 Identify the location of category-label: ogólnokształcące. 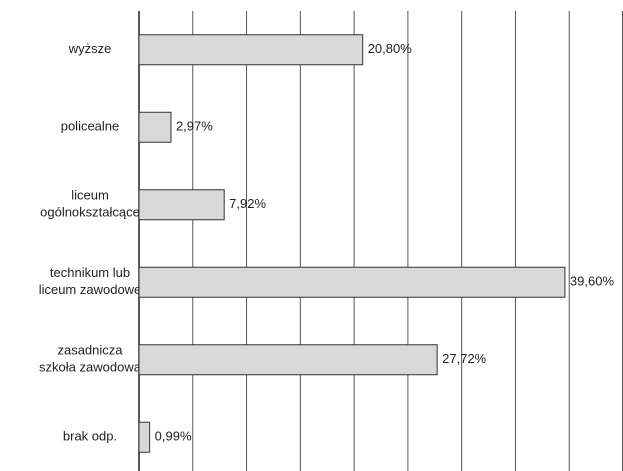
(90, 212).